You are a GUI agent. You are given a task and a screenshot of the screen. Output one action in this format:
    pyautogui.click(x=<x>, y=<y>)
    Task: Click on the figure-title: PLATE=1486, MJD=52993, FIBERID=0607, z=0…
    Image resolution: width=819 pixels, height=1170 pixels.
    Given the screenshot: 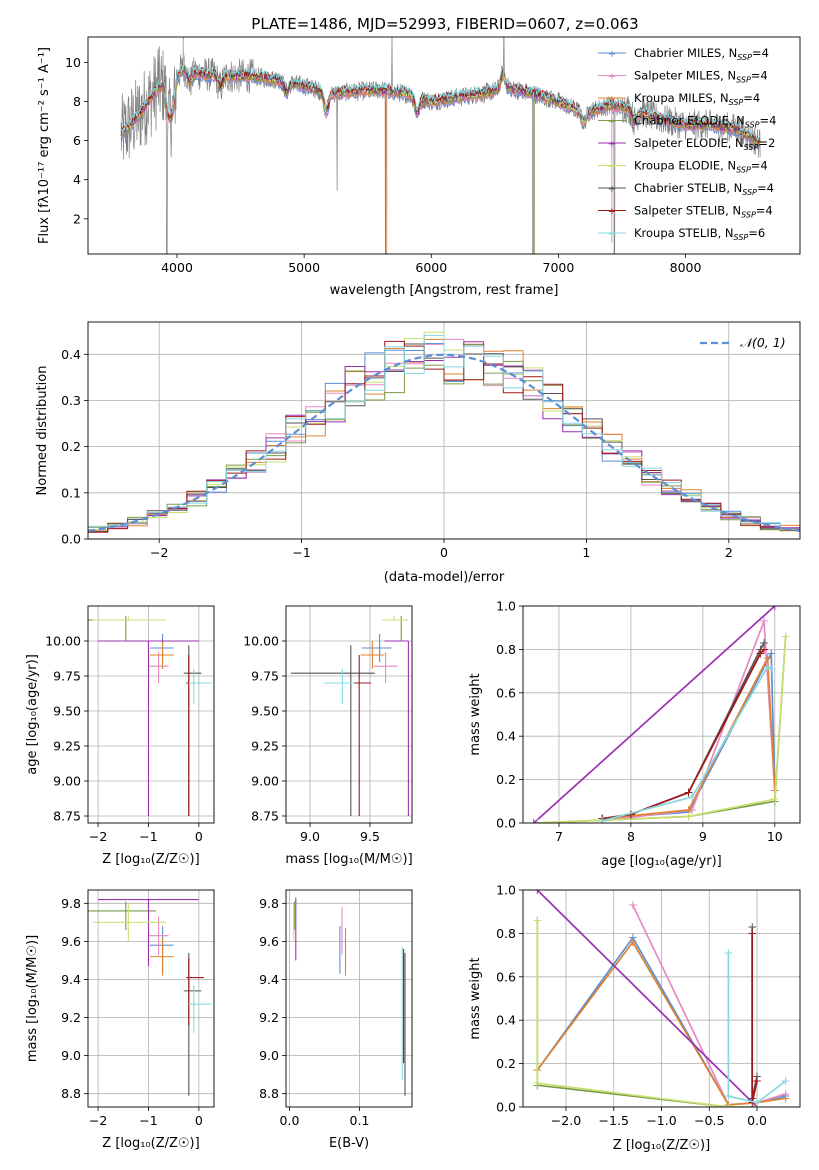 What is the action you would take?
    pyautogui.click(x=444, y=24)
    